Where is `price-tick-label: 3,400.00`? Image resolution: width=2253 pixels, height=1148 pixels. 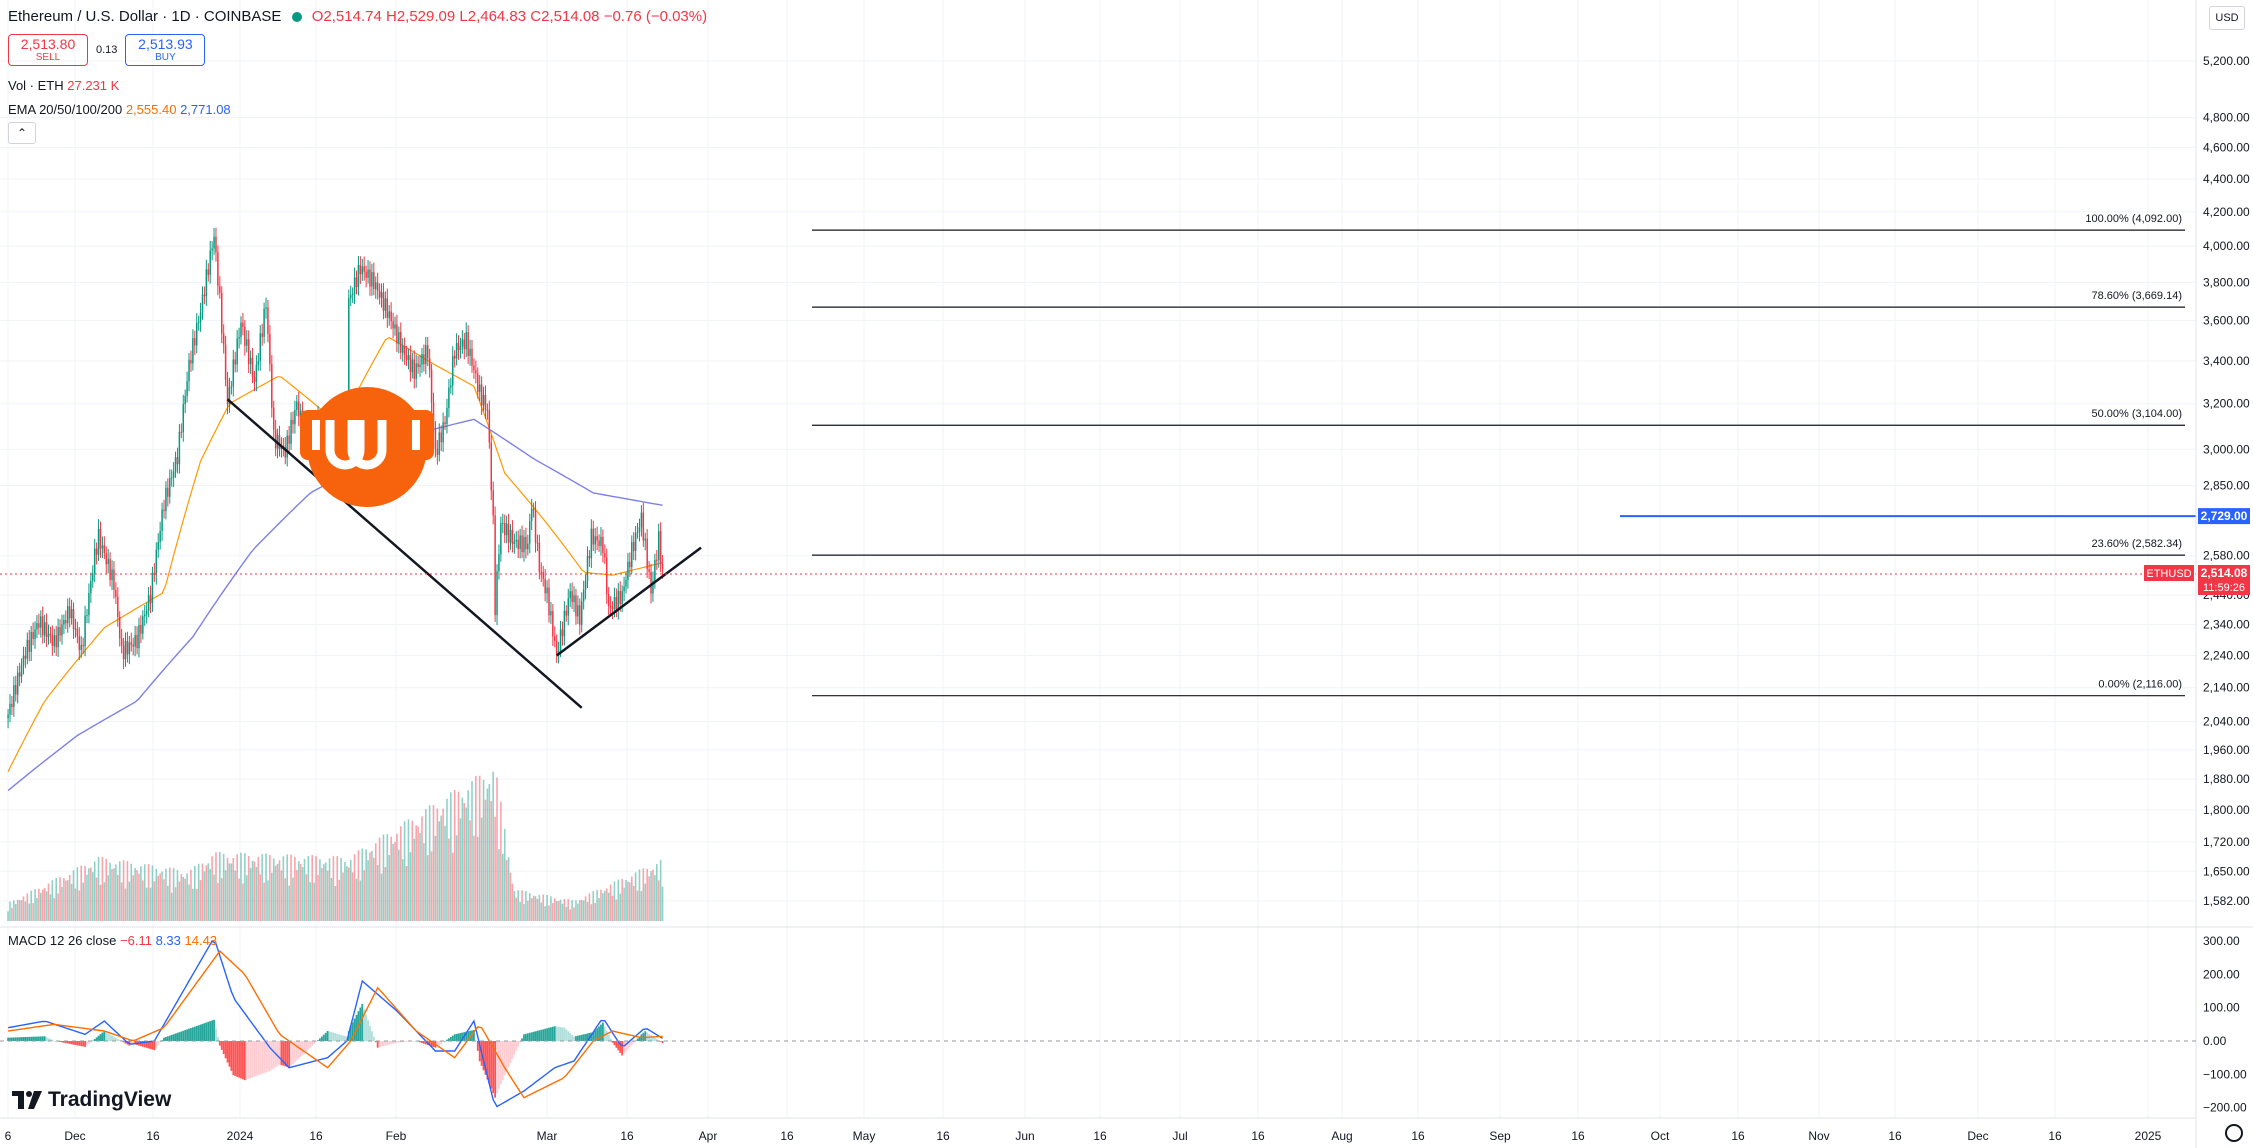 price-tick-label: 3,400.00 is located at coordinates (2226, 361).